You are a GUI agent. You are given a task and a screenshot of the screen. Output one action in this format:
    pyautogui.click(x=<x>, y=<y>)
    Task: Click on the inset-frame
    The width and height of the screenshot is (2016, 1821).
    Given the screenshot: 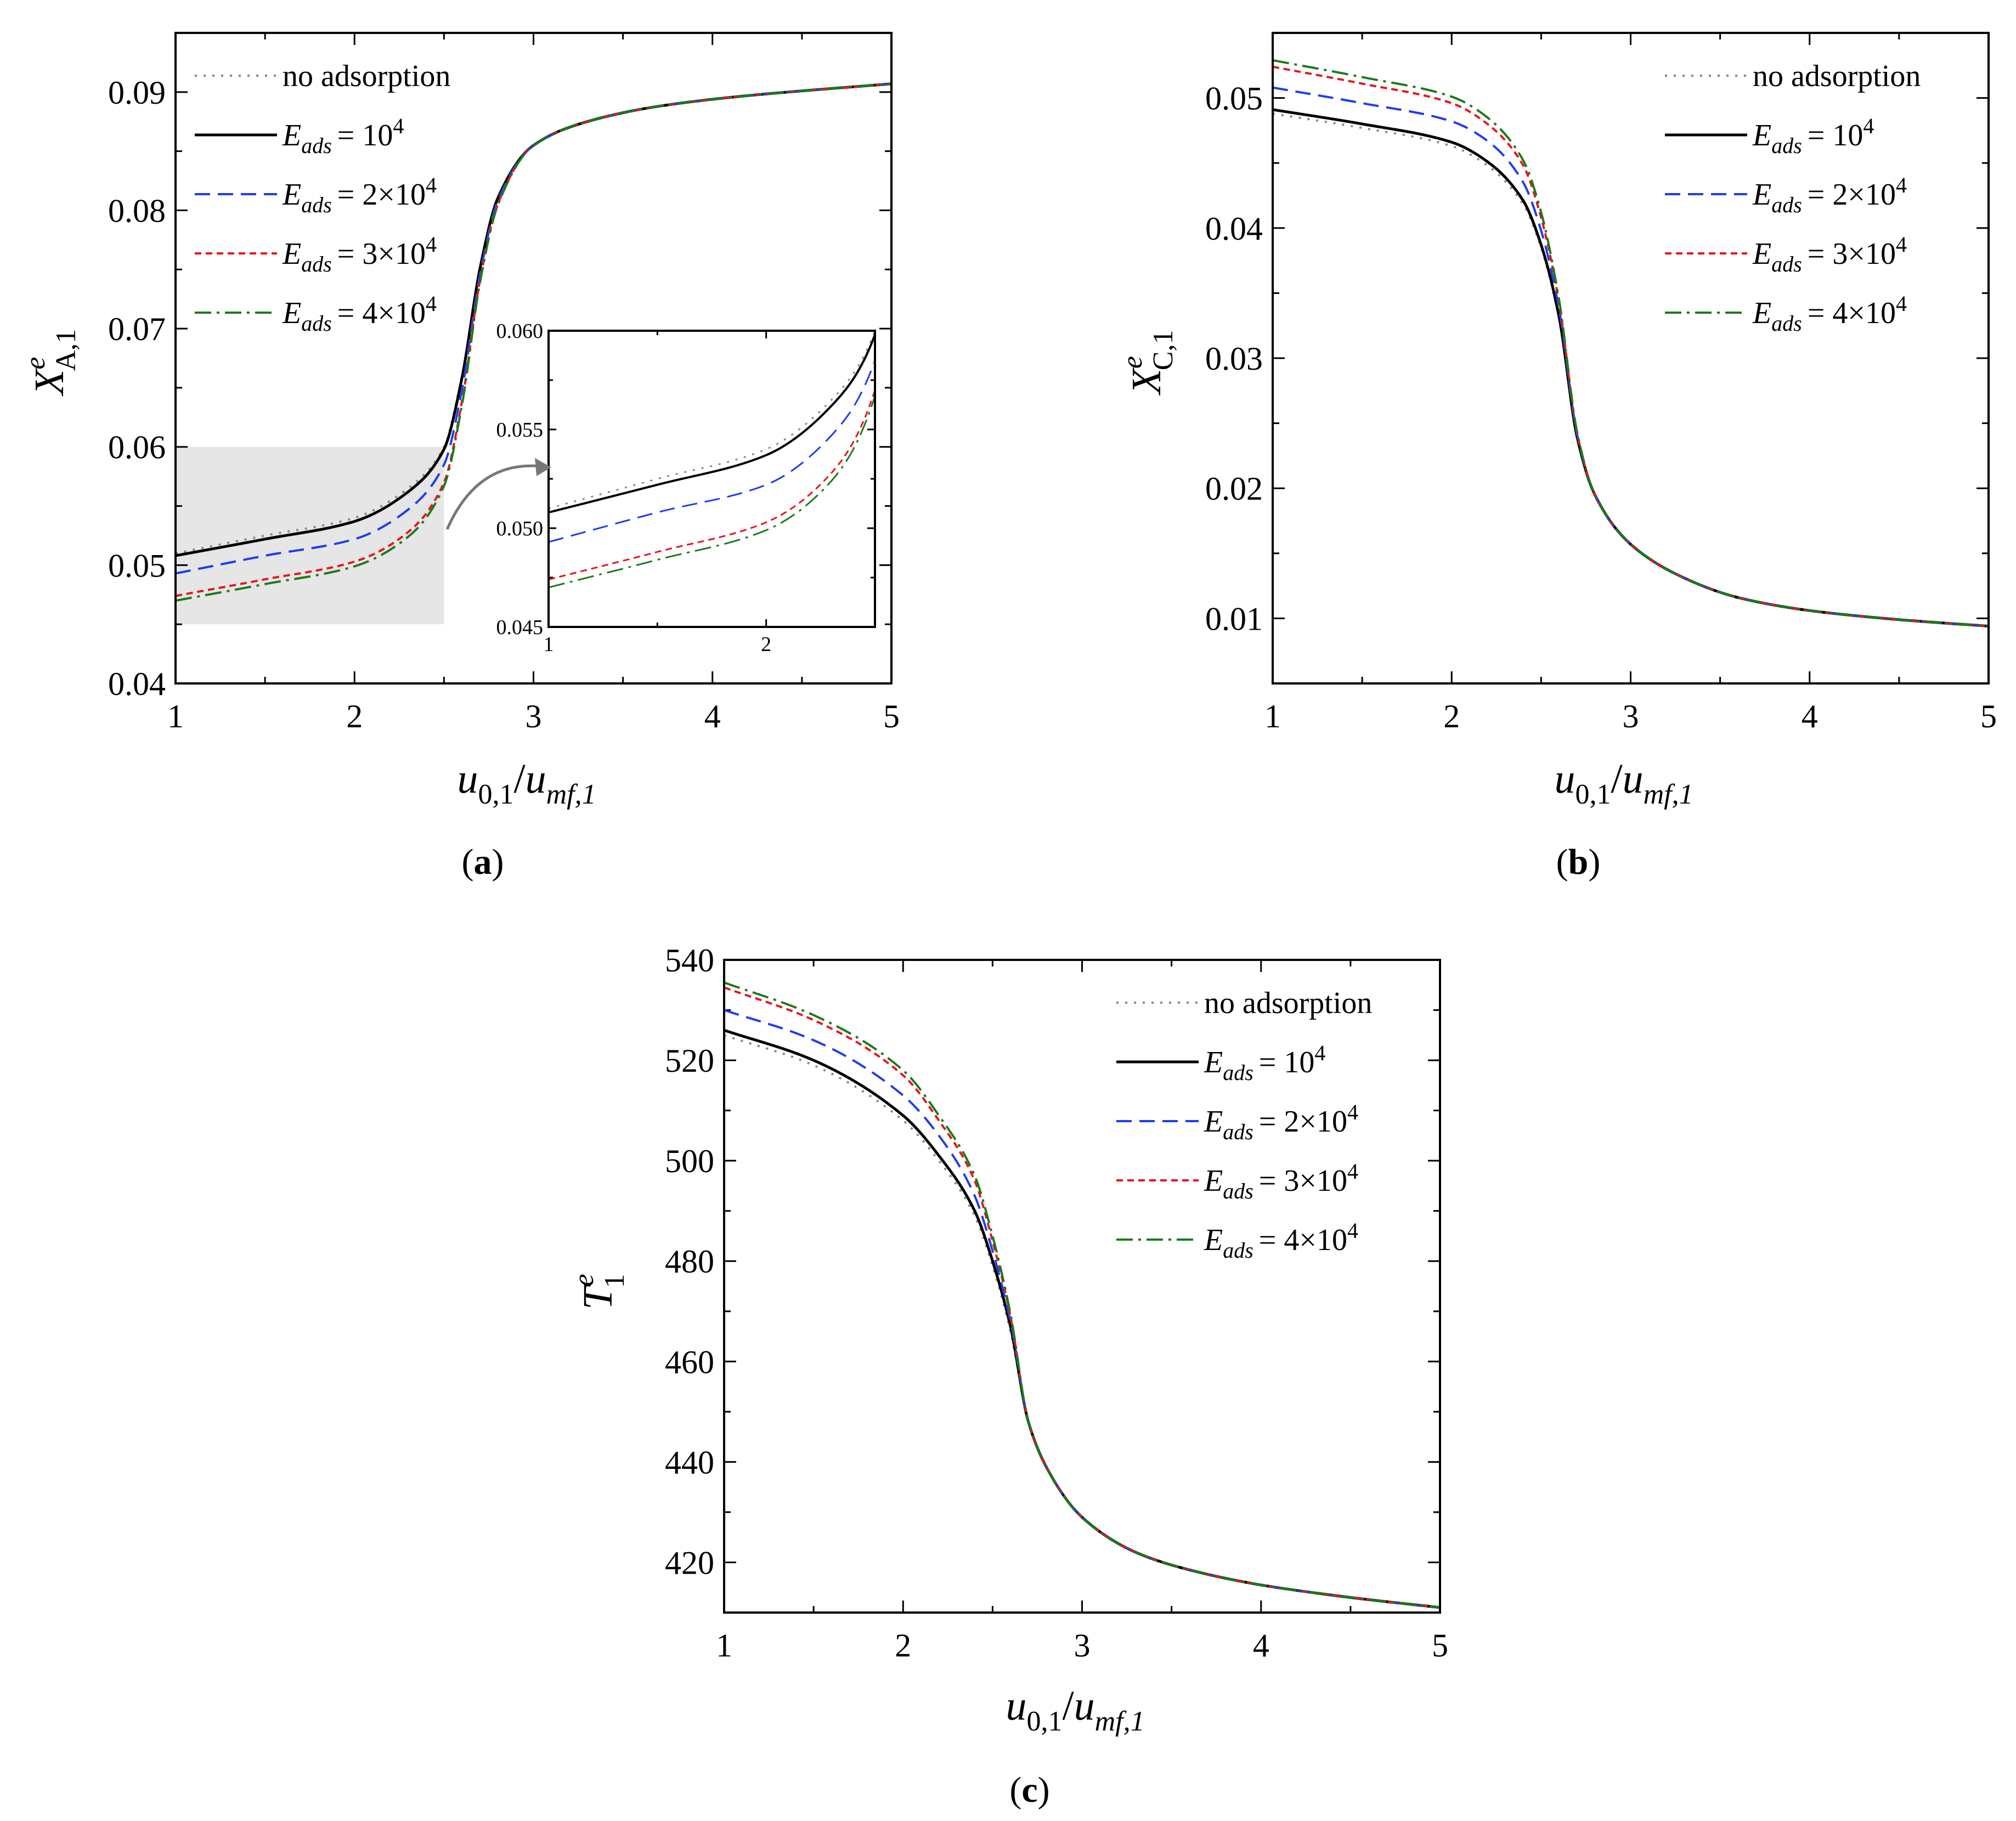 What is the action you would take?
    pyautogui.click(x=712, y=479)
    